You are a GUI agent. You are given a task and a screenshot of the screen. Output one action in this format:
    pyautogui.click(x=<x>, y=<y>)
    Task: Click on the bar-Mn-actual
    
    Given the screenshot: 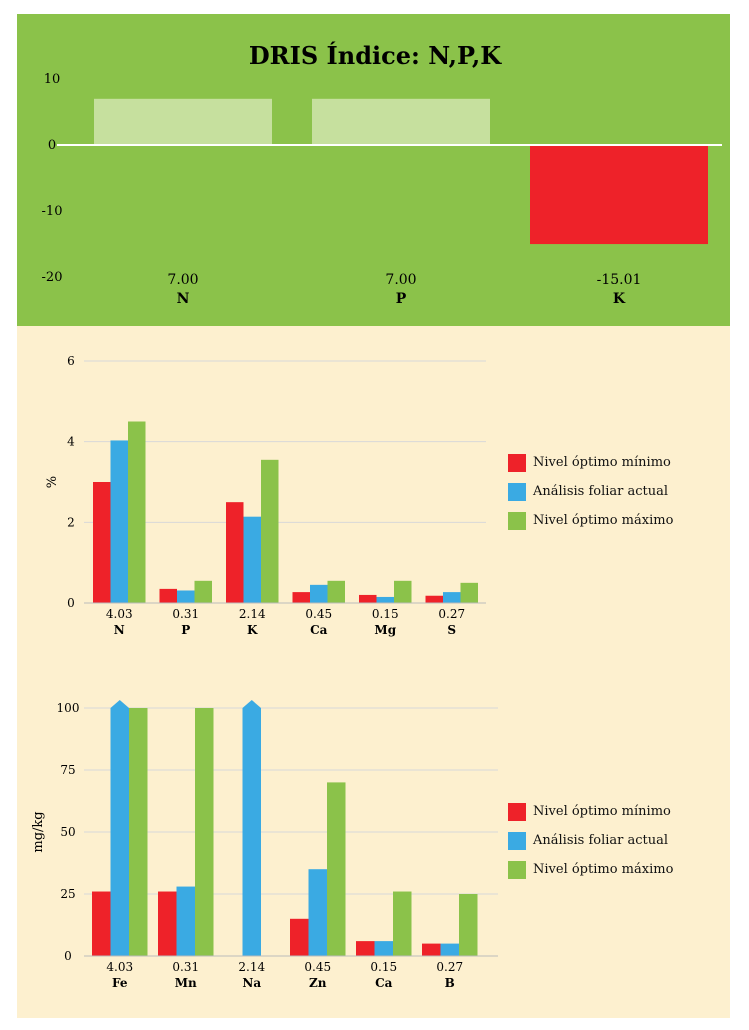 What is the action you would take?
    pyautogui.click(x=185, y=921)
    